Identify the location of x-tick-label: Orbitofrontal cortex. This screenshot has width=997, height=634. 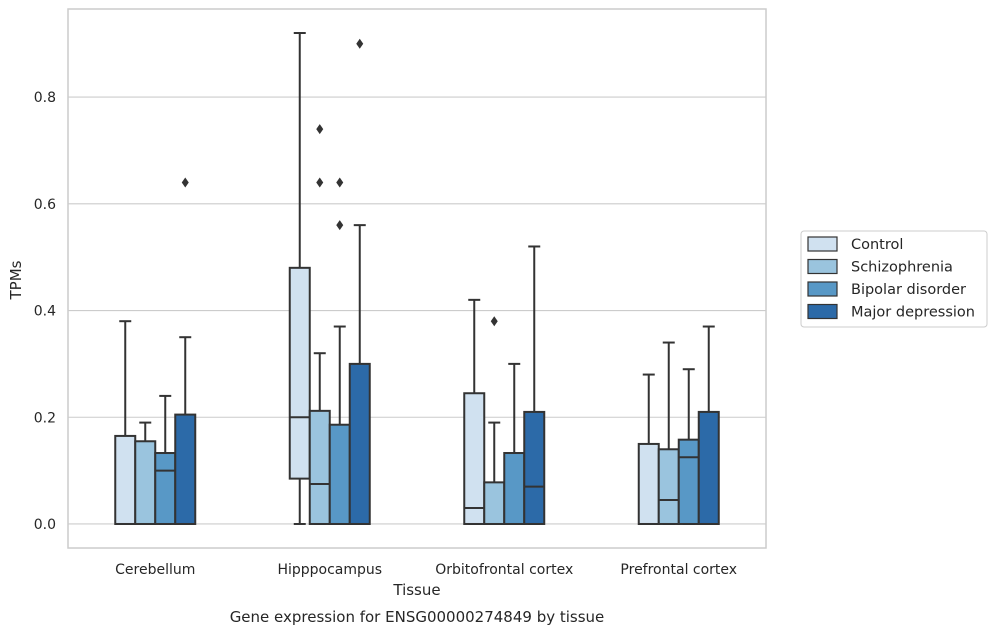
(504, 570).